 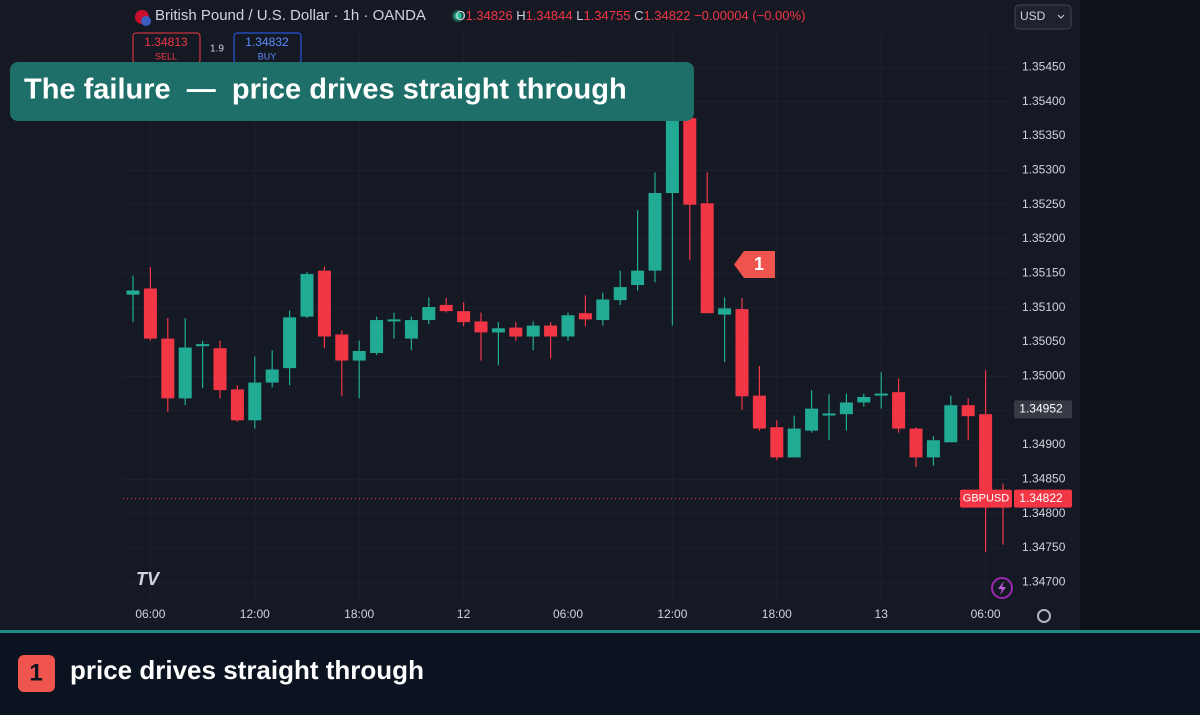 What do you see at coordinates (1044, 341) in the screenshot?
I see `y-tick-label: 1.35050` at bounding box center [1044, 341].